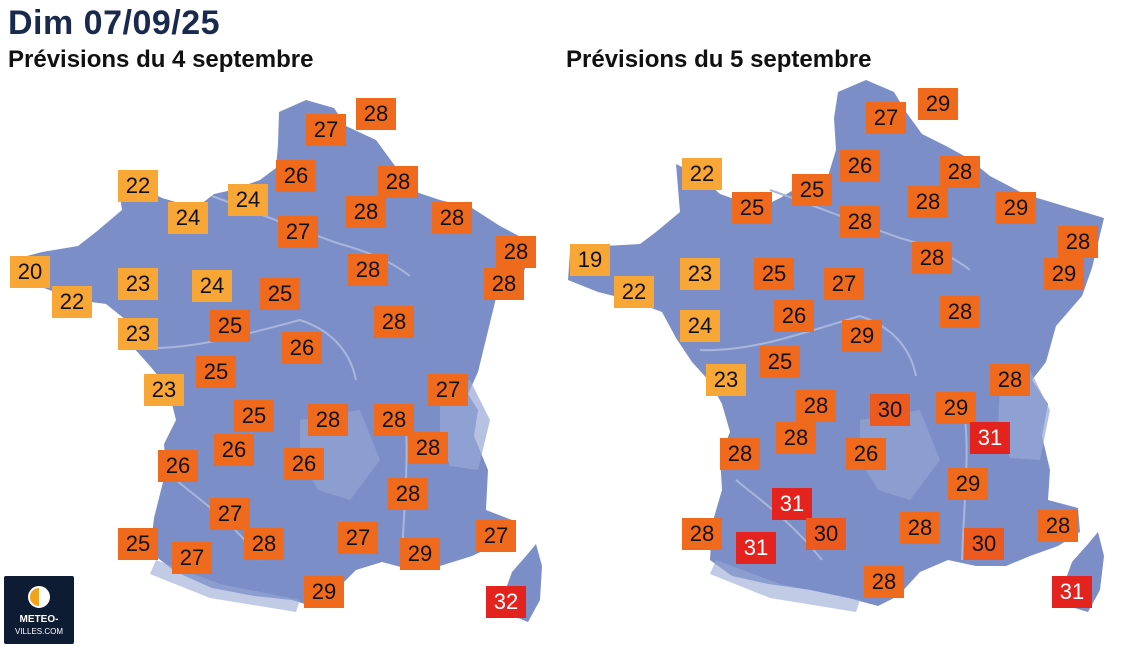 The image size is (1128, 650). Describe the element at coordinates (38, 631) in the screenshot. I see `logo-text-line2: VILLES.COM` at that location.